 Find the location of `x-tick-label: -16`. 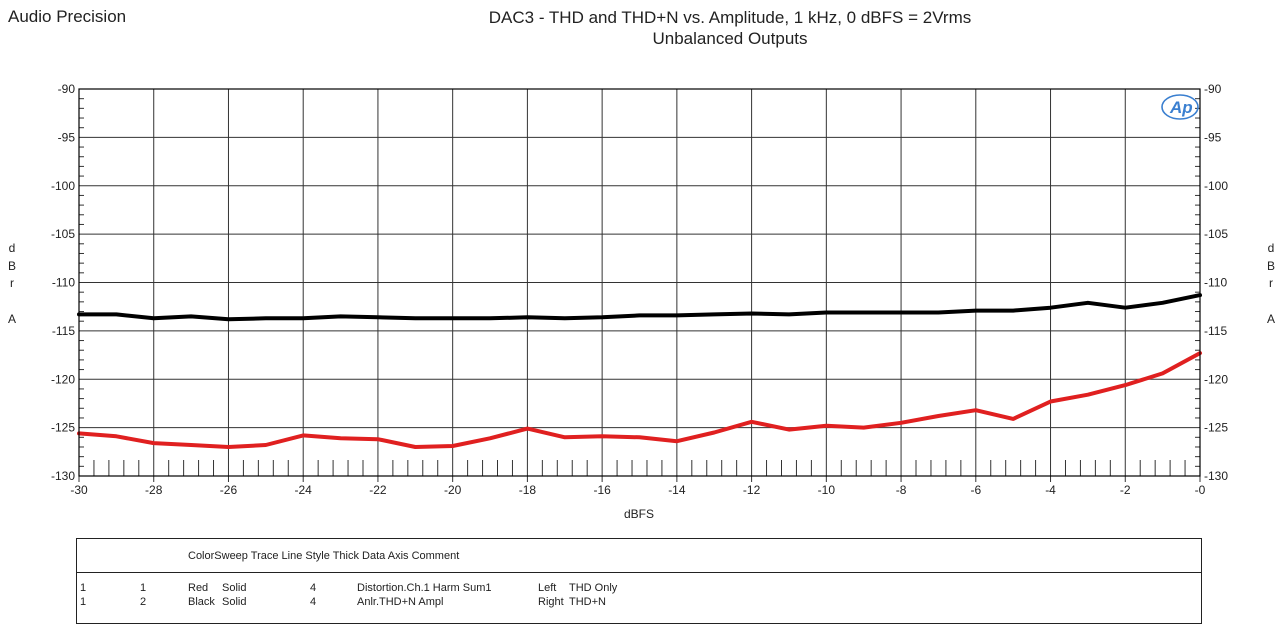

x-tick-label: -16 is located at coordinates (602, 490).